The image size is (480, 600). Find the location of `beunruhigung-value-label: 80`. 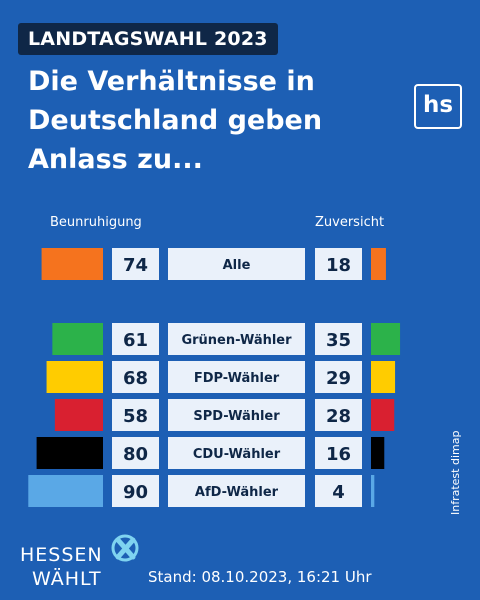

beunruhigung-value-label: 80 is located at coordinates (135, 454).